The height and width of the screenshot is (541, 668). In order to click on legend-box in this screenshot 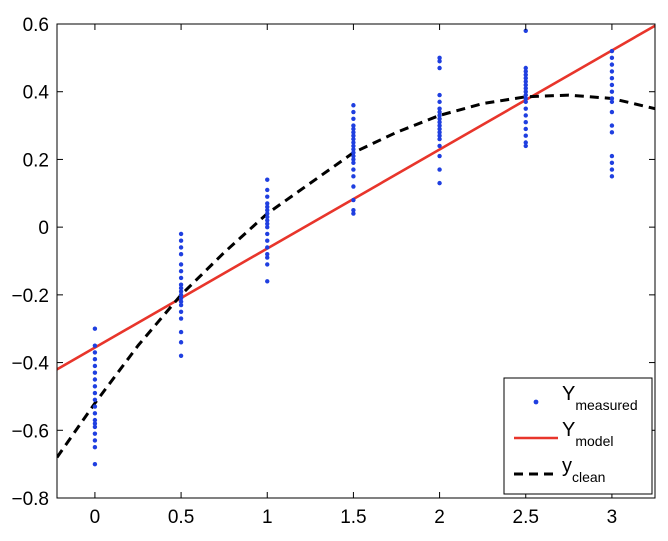, I will do `click(578, 436)`.